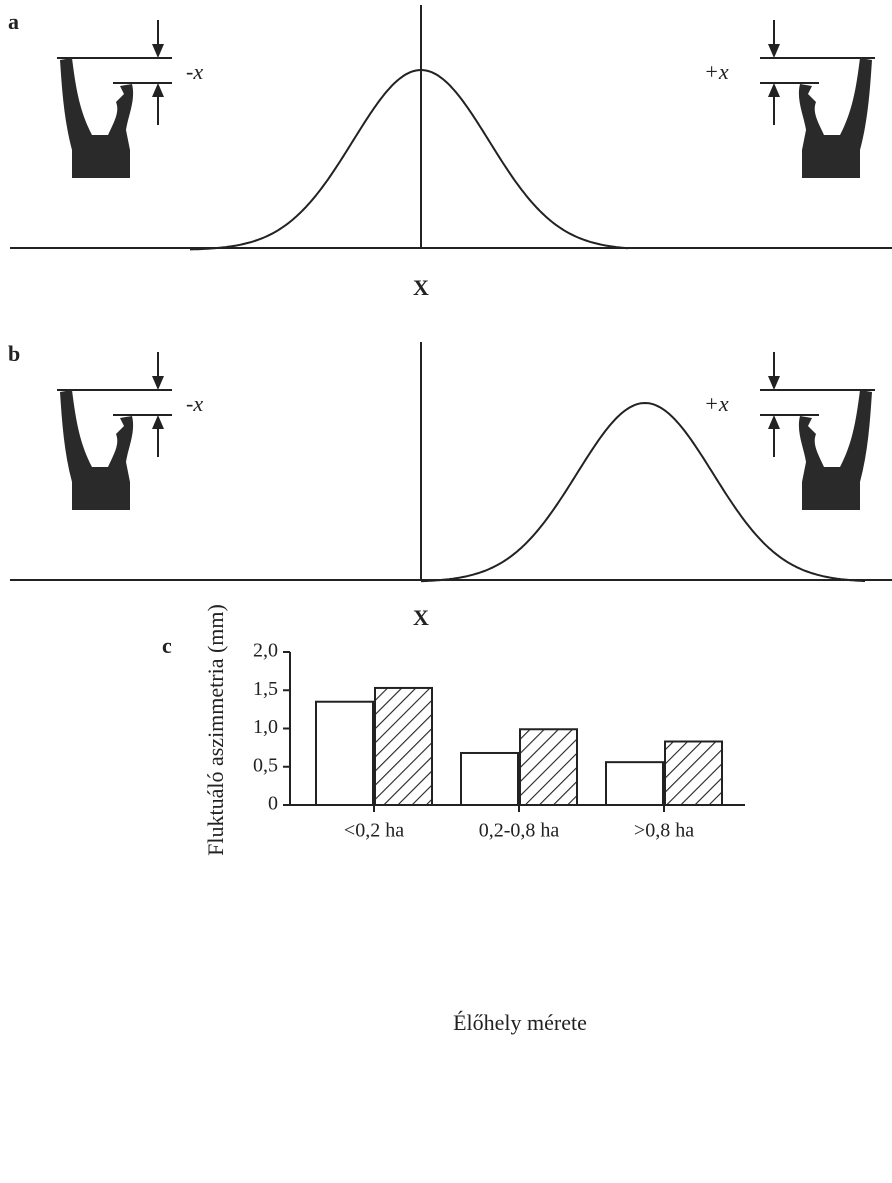 Image resolution: width=892 pixels, height=1183 pixels. What do you see at coordinates (374, 831) in the screenshot?
I see `x-tick-label: <0,2 ha` at bounding box center [374, 831].